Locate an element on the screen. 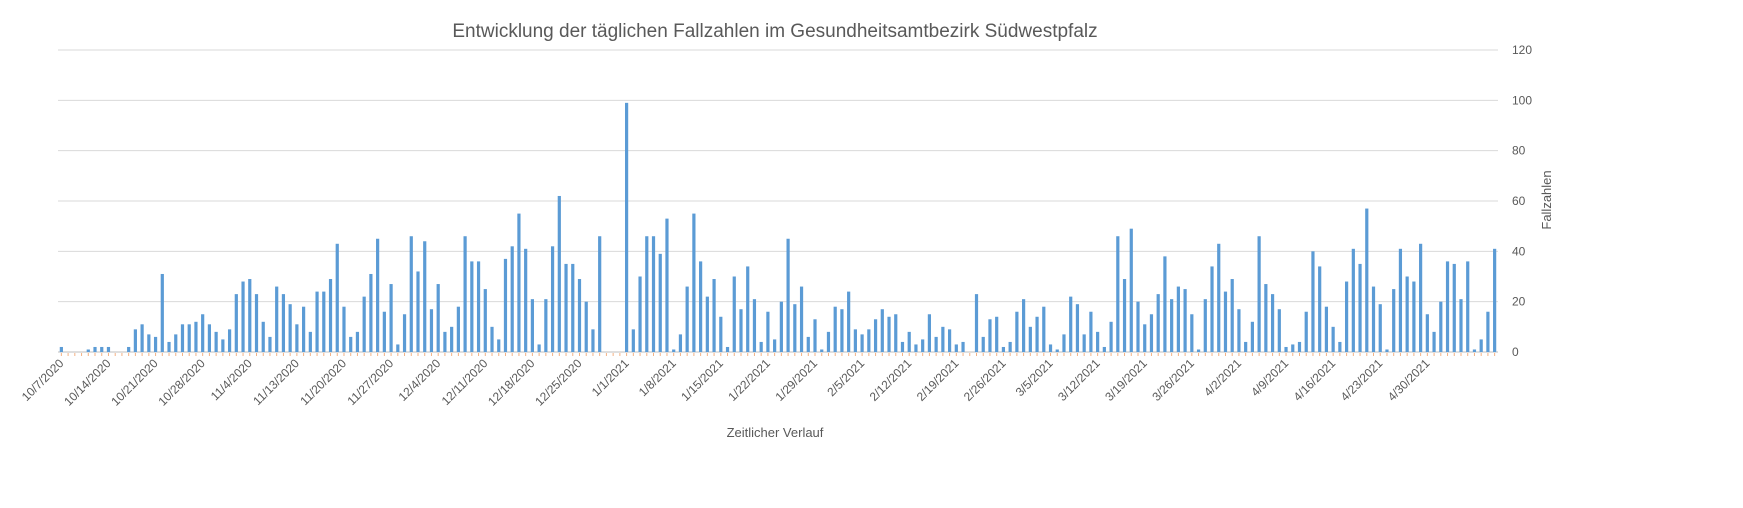  x-tick-label: 3/5/2021 is located at coordinates (1034, 377).